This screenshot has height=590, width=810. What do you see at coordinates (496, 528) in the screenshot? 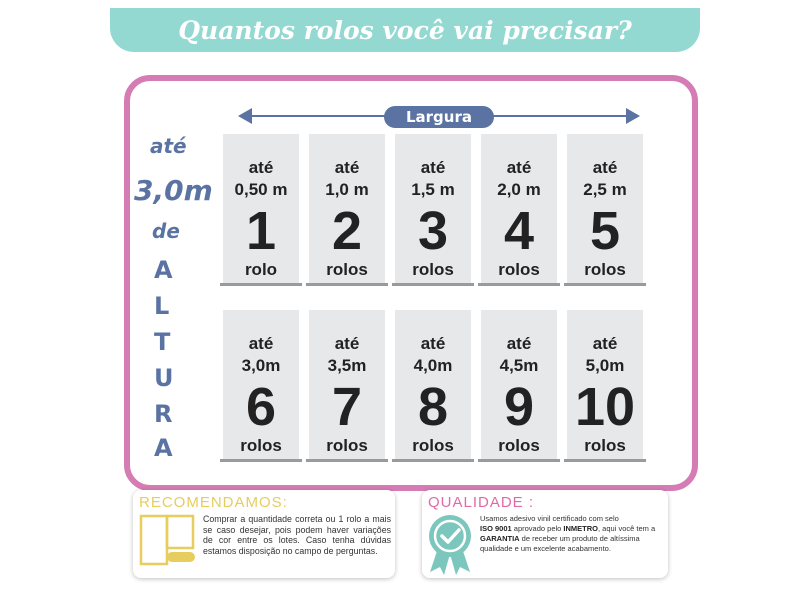
I see `quality-iso: ISO 9001` at bounding box center [496, 528].